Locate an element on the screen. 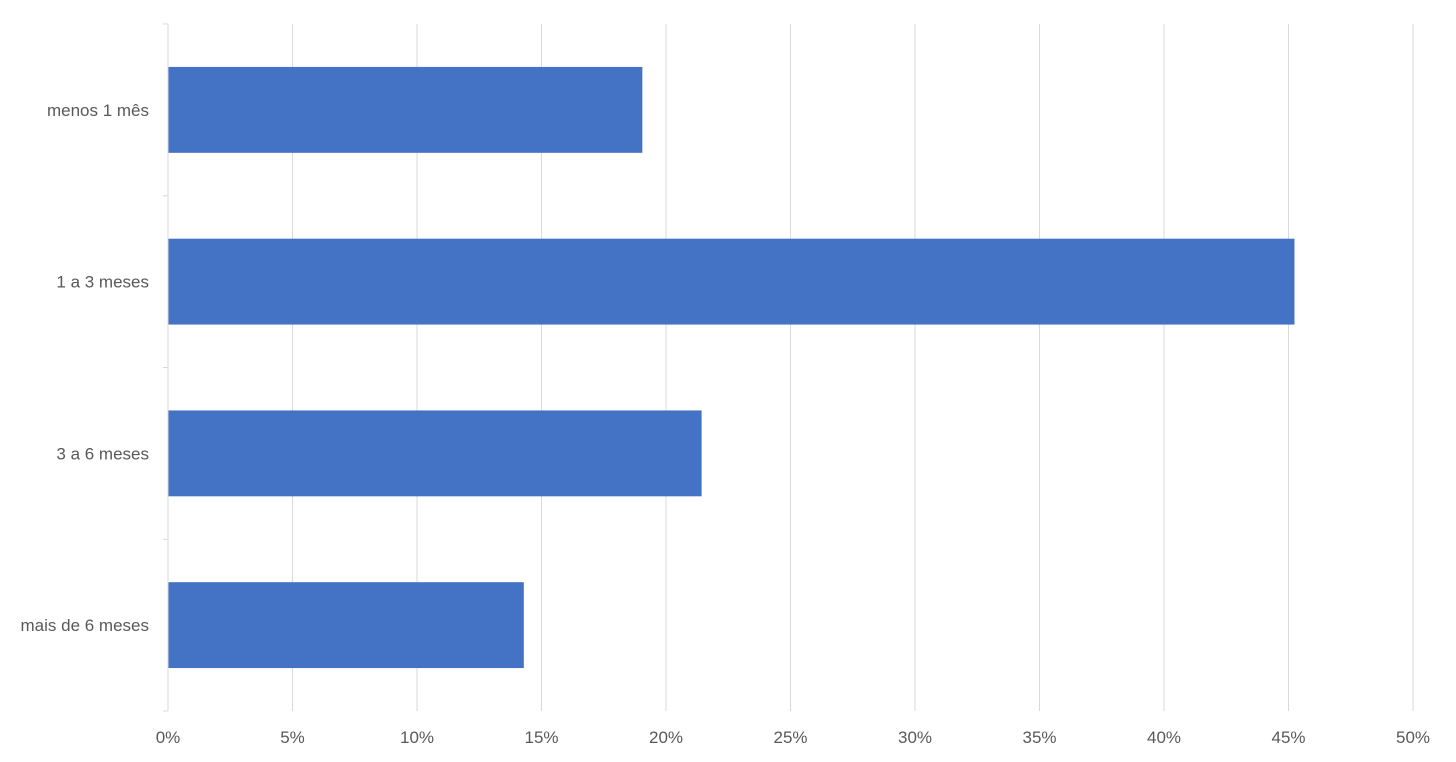 The height and width of the screenshot is (762, 1456). category-label: menos 1 mês is located at coordinates (98, 110).